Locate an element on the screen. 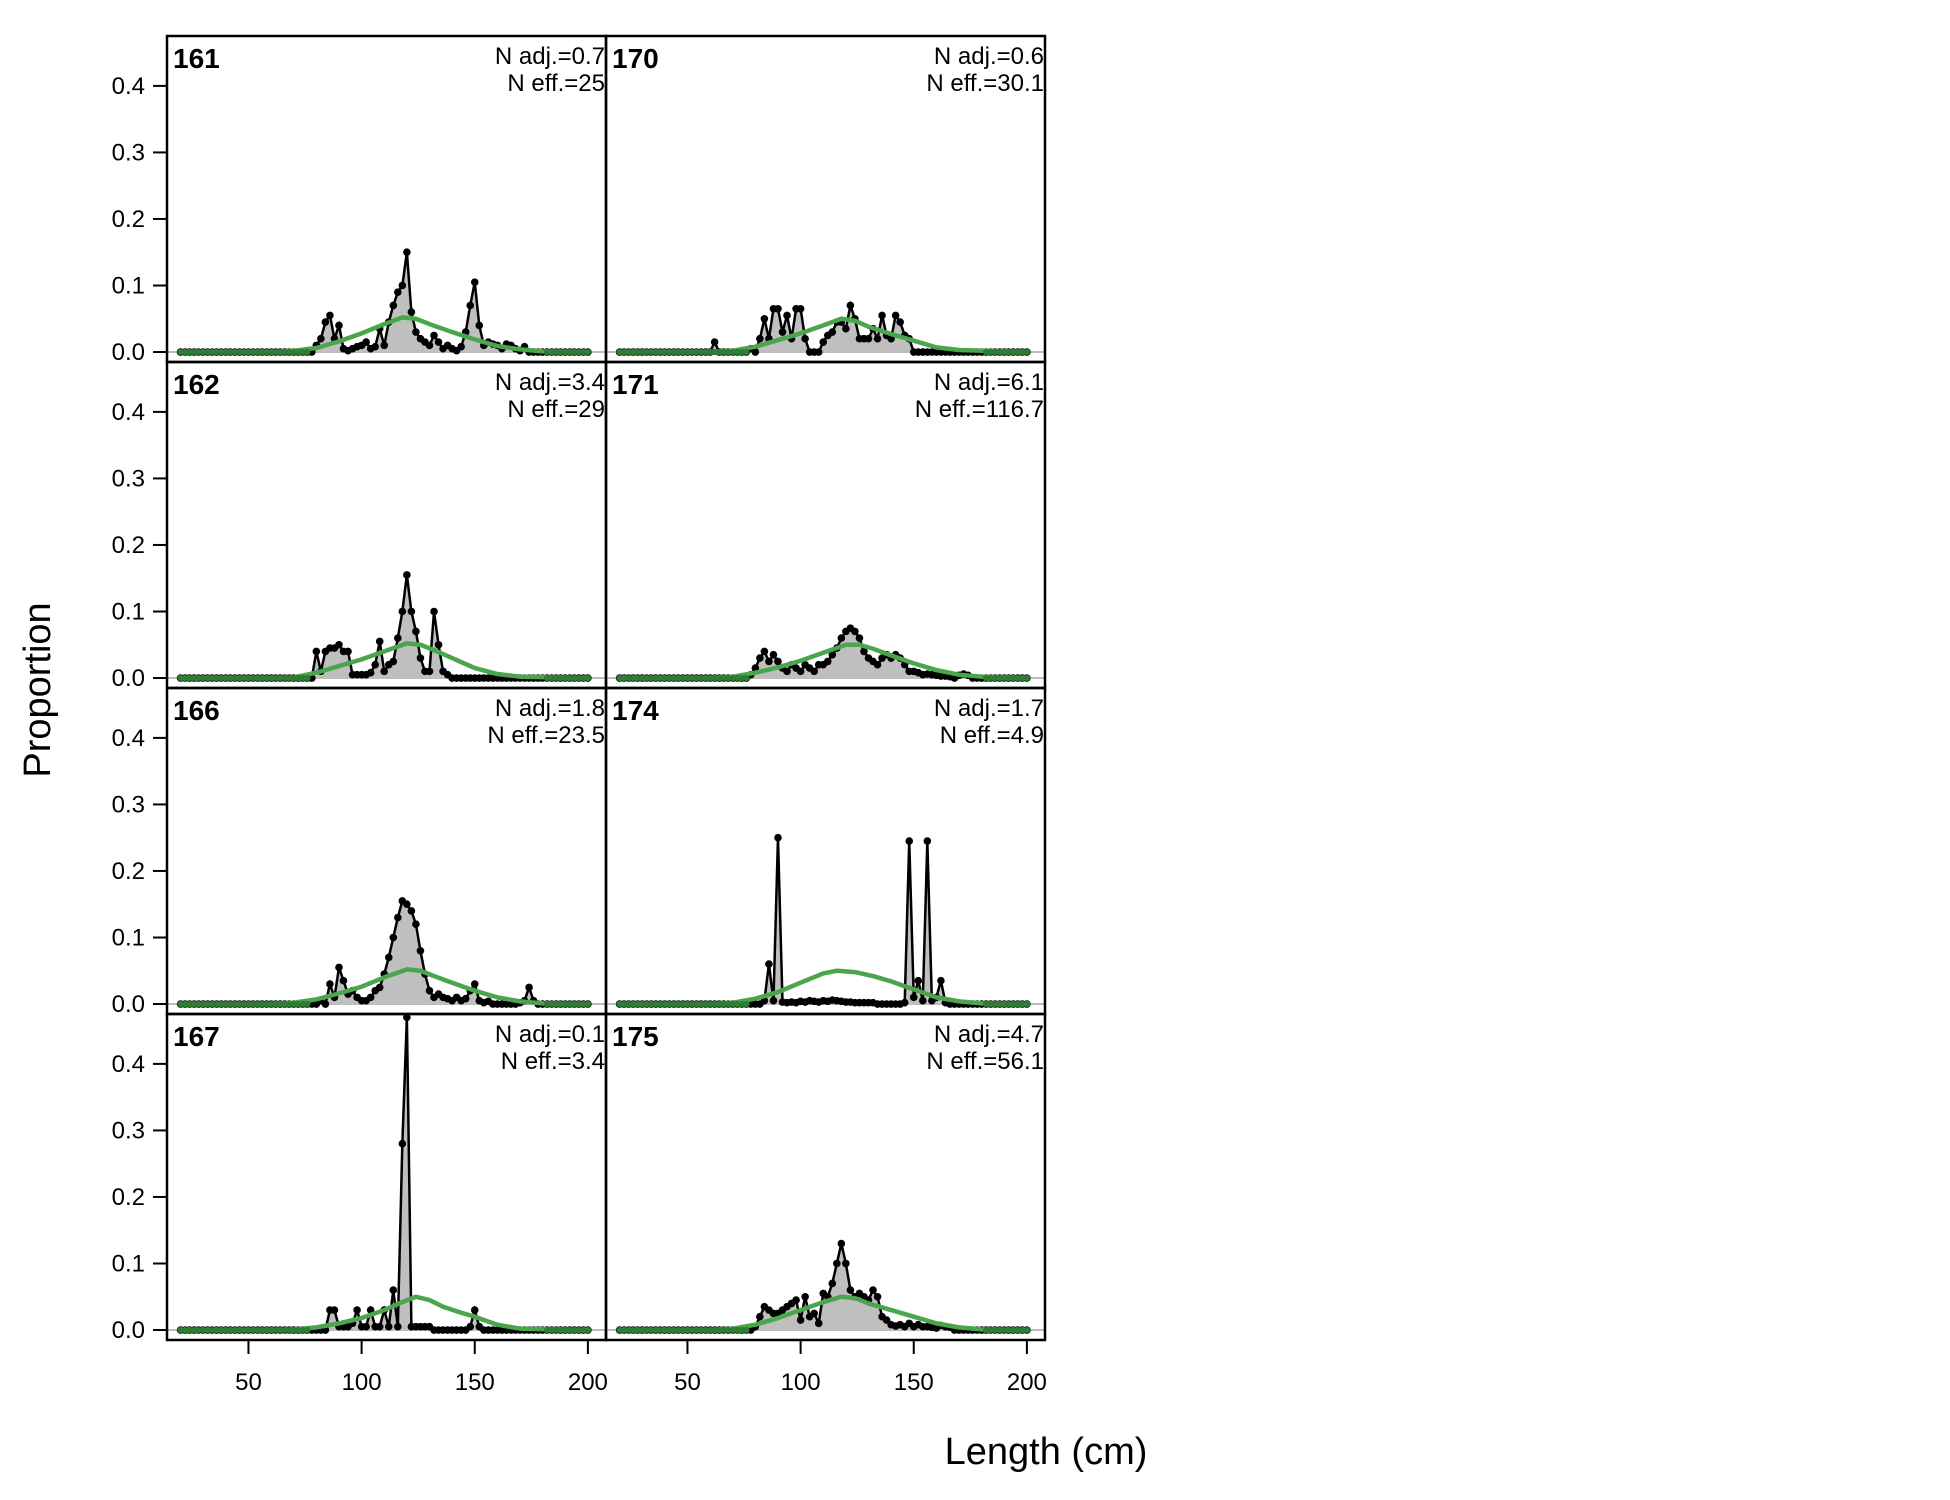 The width and height of the screenshot is (1950, 1500). y-tick-label: 0.0 is located at coordinates (128, 352).